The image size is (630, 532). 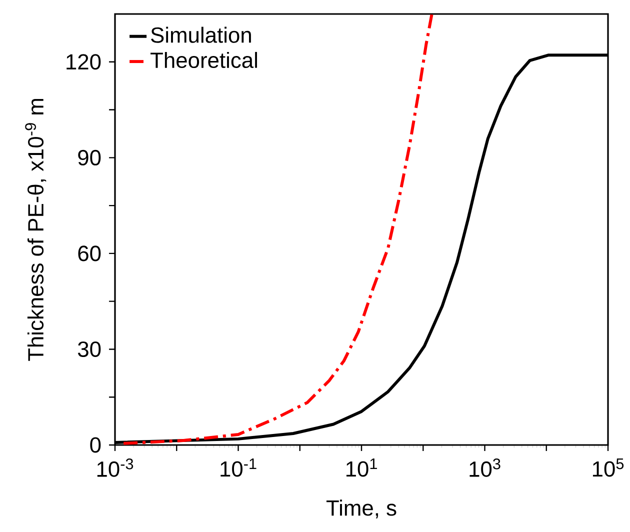 What do you see at coordinates (201, 34) in the screenshot?
I see `legend-label: Simulation` at bounding box center [201, 34].